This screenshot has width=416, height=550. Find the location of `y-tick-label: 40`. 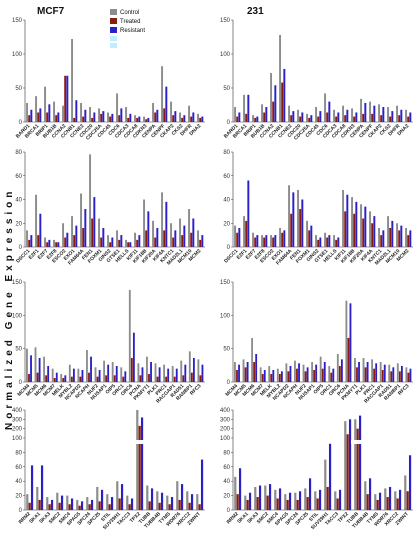

y-tick-label: 40 is located at coordinates (226, 201).